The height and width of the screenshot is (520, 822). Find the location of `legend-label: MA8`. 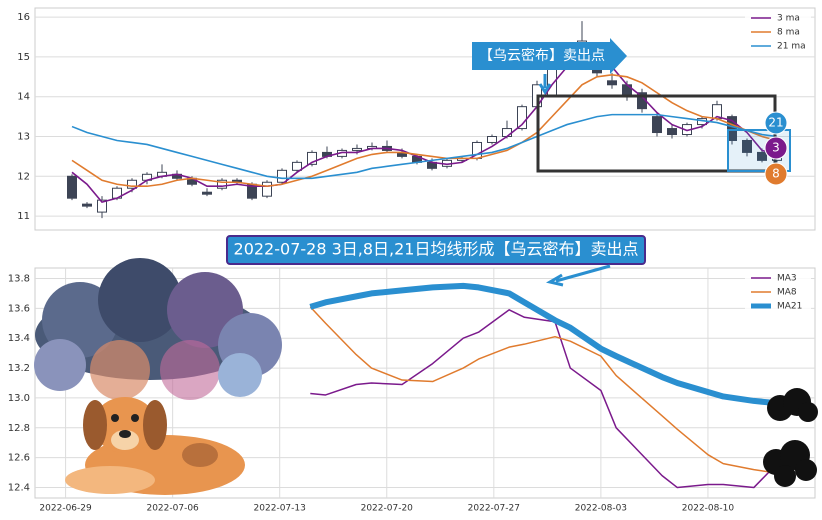

legend-label: MA8 is located at coordinates (787, 293).